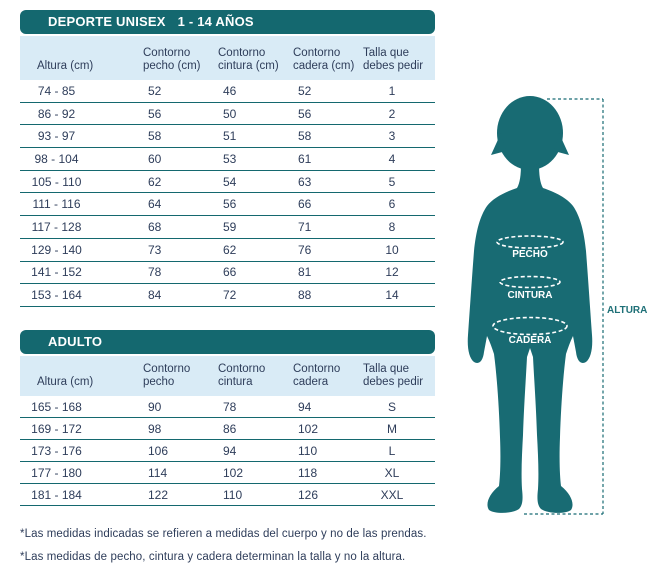  What do you see at coordinates (308, 494) in the screenshot?
I see `table-cell: 126` at bounding box center [308, 494].